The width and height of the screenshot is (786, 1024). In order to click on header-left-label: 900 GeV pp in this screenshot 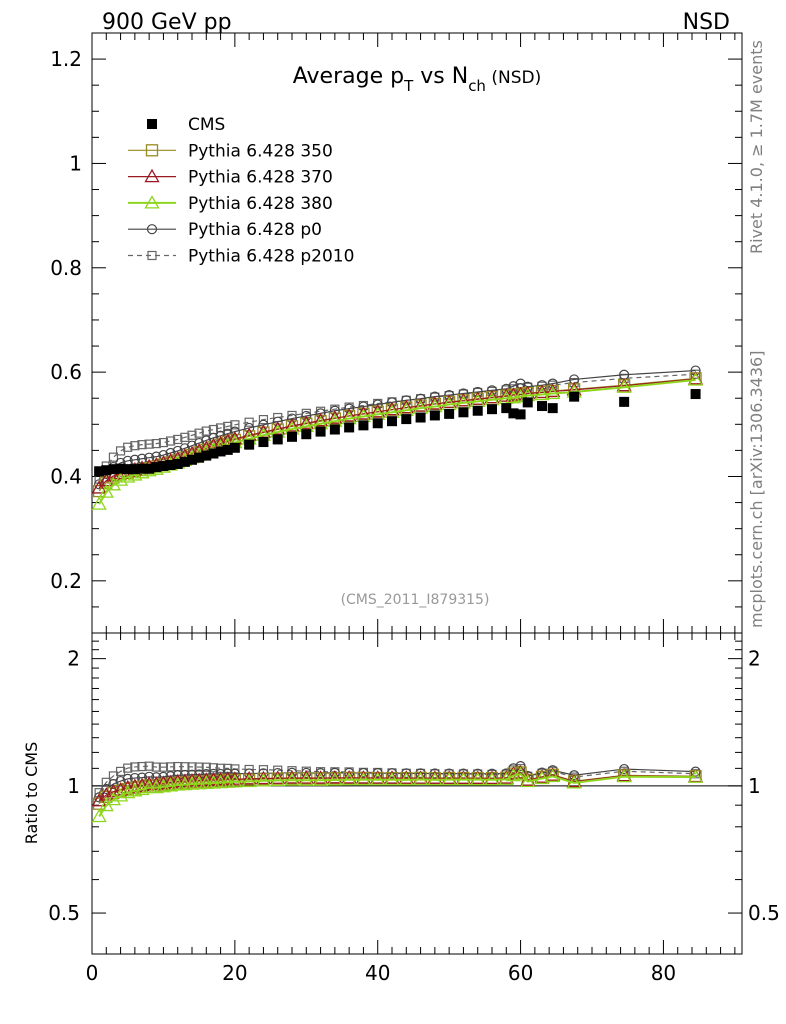, I will do `click(167, 22)`.